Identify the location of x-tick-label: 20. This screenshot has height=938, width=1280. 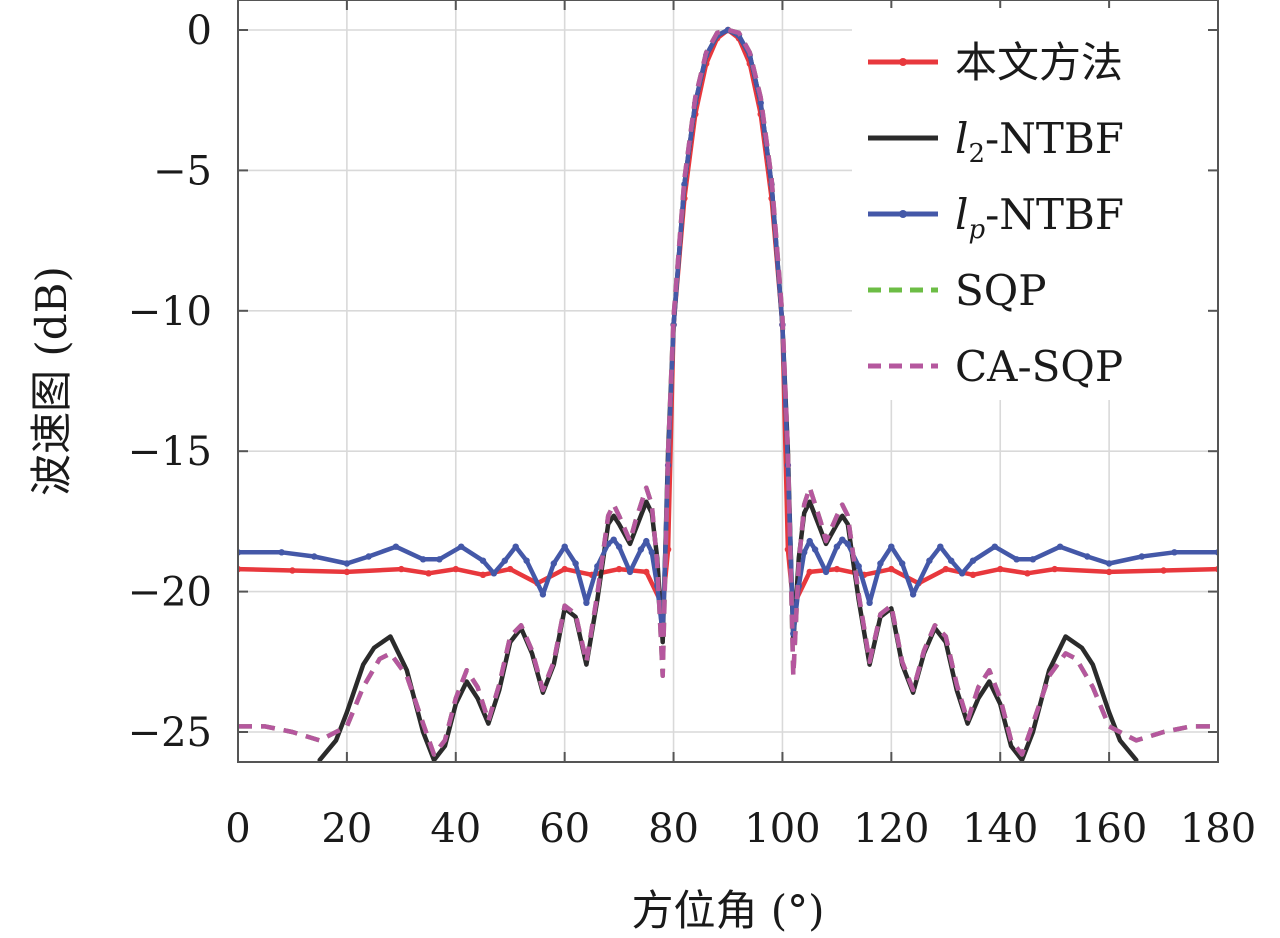
(346, 829).